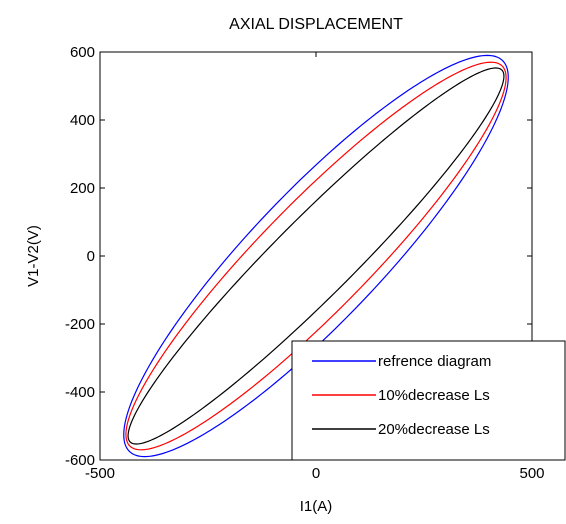 The height and width of the screenshot is (524, 566). I want to click on x-tick-label: -500, so click(100, 473).